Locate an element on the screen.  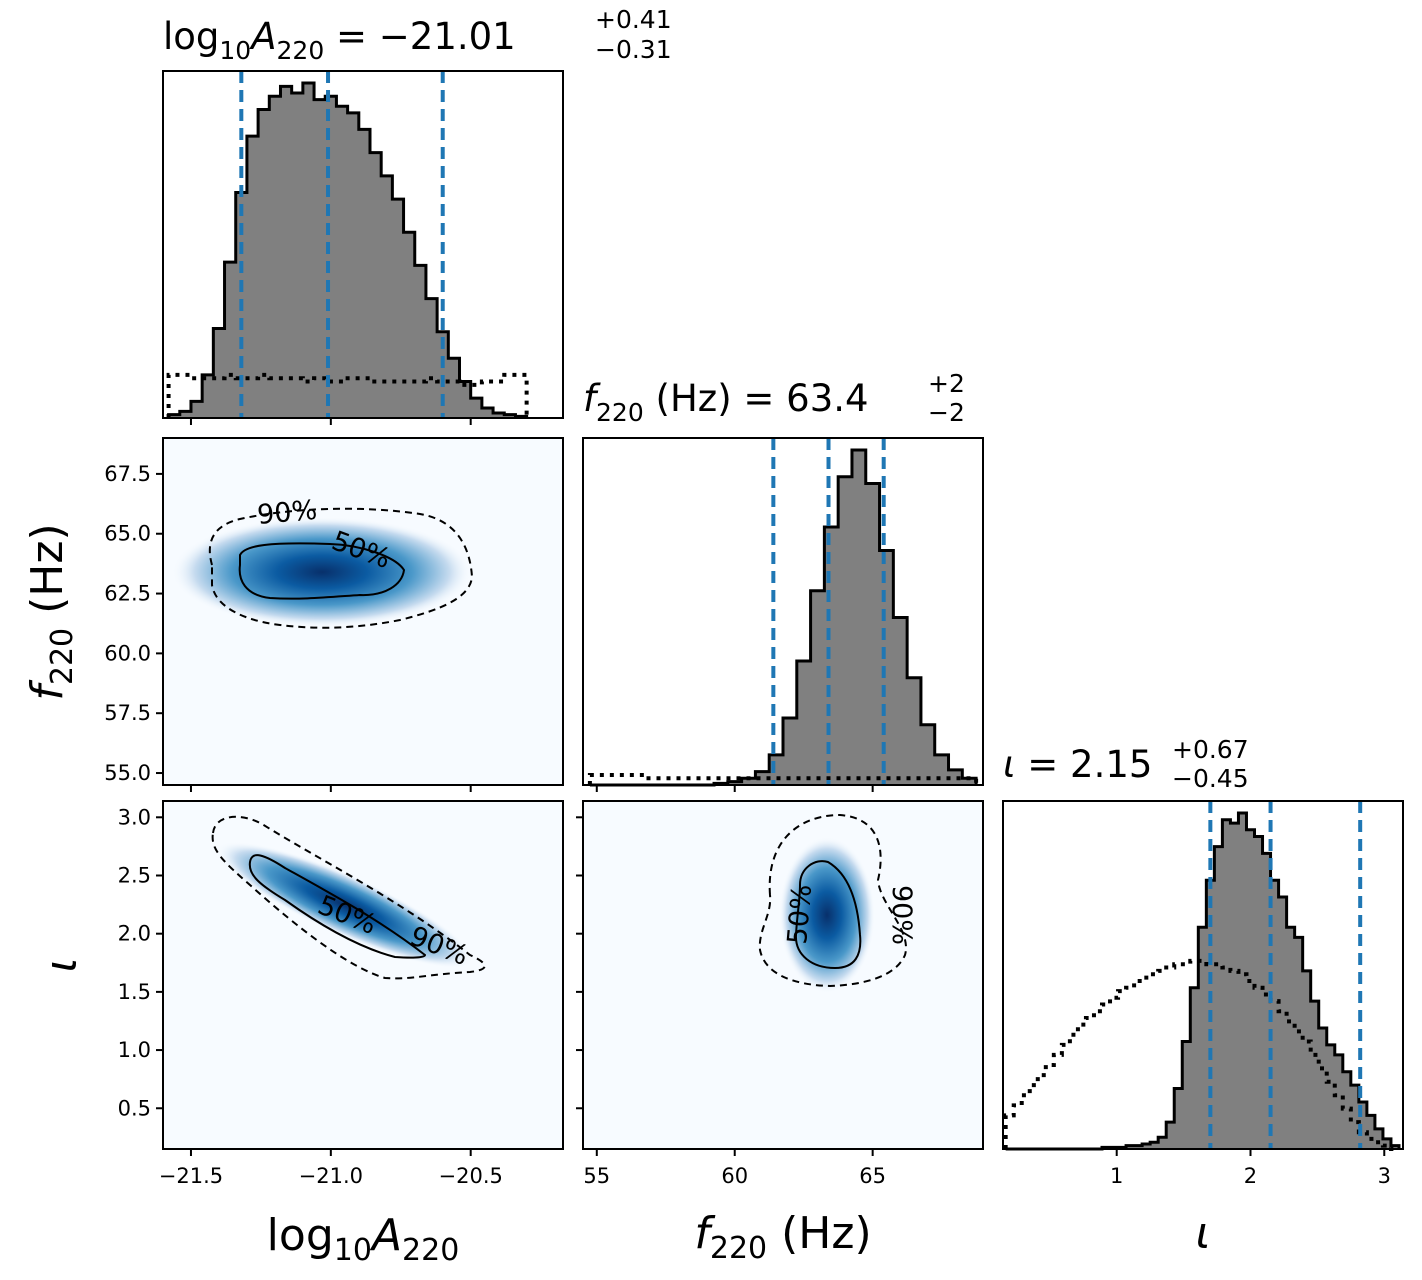
hist-edge-iota is located at coordinates (1203, 981).